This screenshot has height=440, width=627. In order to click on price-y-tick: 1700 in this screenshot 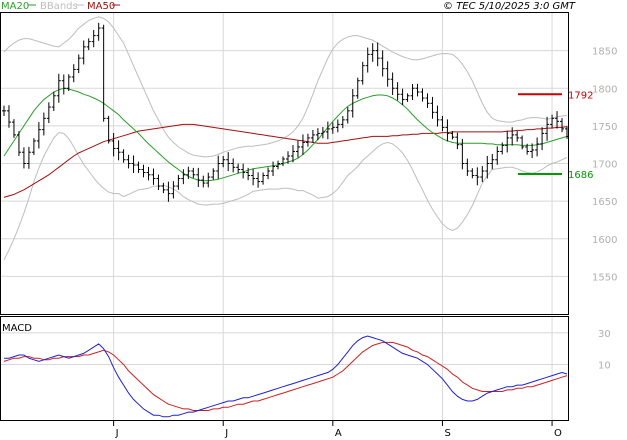, I will do `click(604, 165)`.